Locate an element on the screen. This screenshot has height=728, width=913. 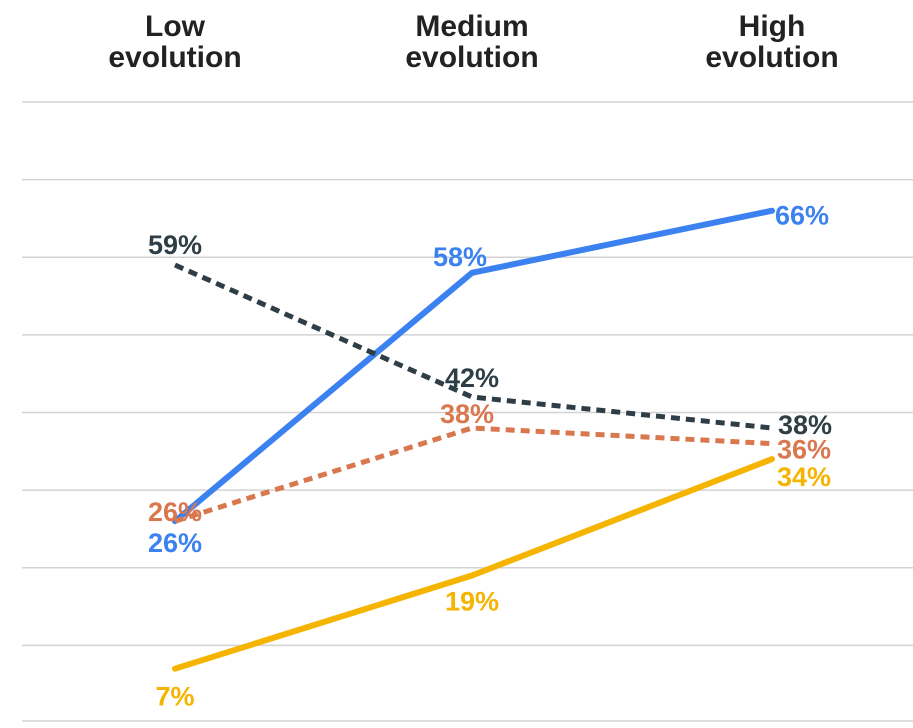
value-label: 19% is located at coordinates (472, 602).